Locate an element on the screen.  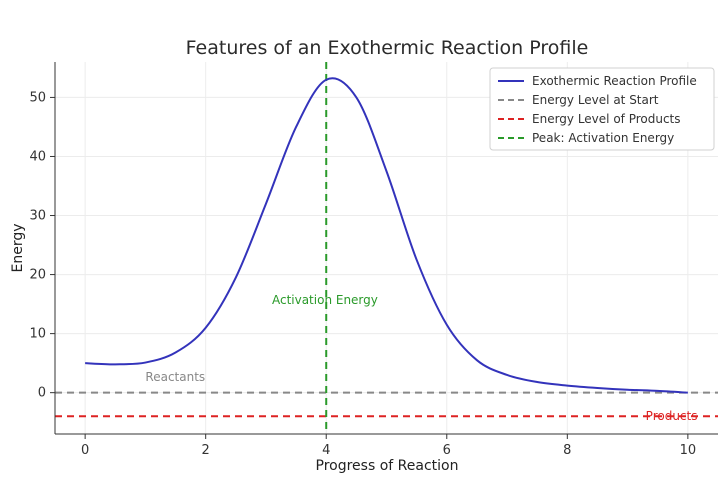
x-axis-label: Progress of Reaction is located at coordinates (387, 466).